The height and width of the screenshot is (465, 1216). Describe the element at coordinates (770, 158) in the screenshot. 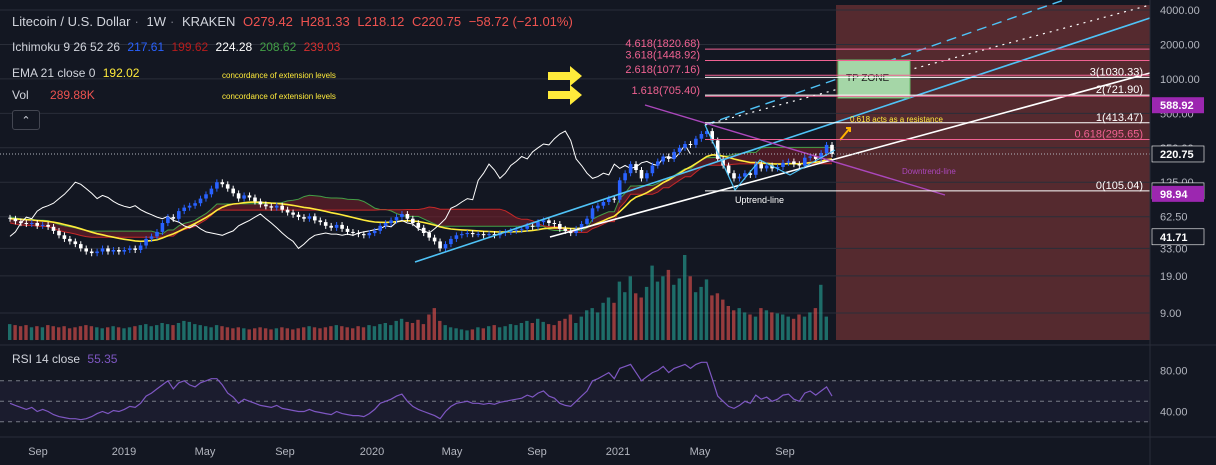

I see `wave-path` at that location.